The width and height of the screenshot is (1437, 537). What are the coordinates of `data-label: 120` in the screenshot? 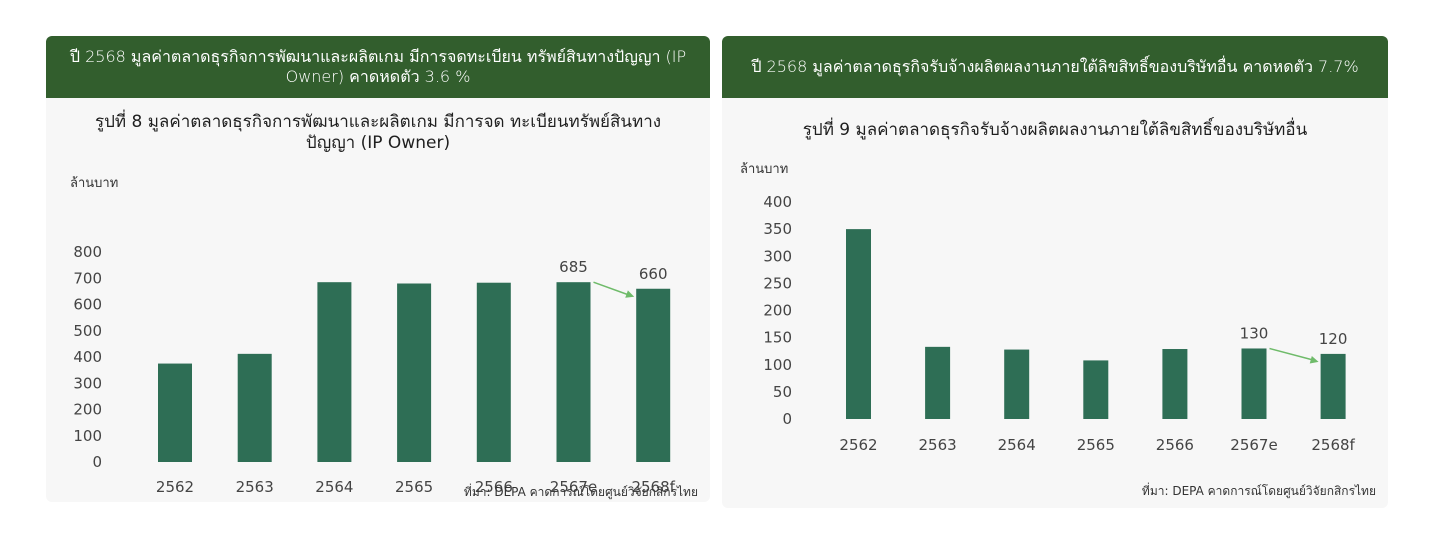 It's located at (1333, 339).